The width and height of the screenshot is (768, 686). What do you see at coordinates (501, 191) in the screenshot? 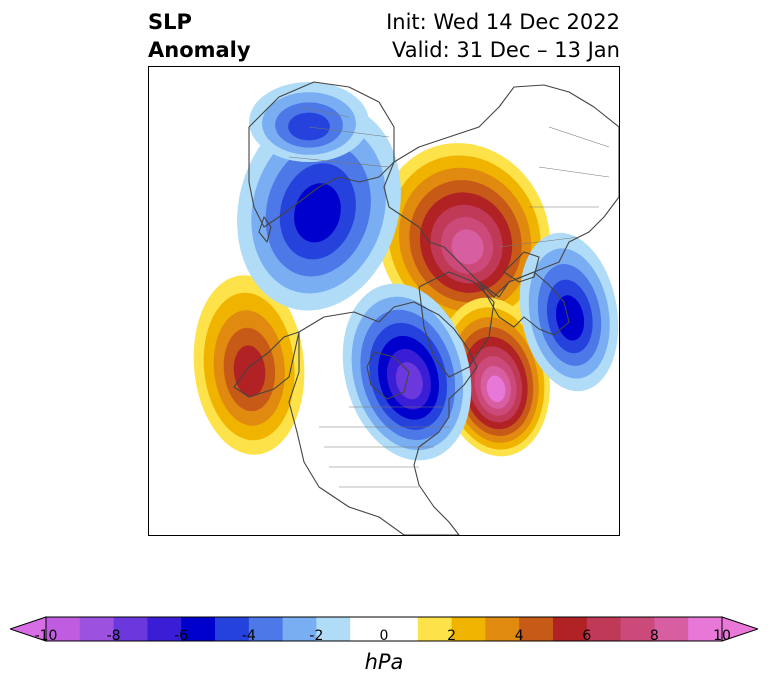
I see `eurasia-outline` at bounding box center [501, 191].